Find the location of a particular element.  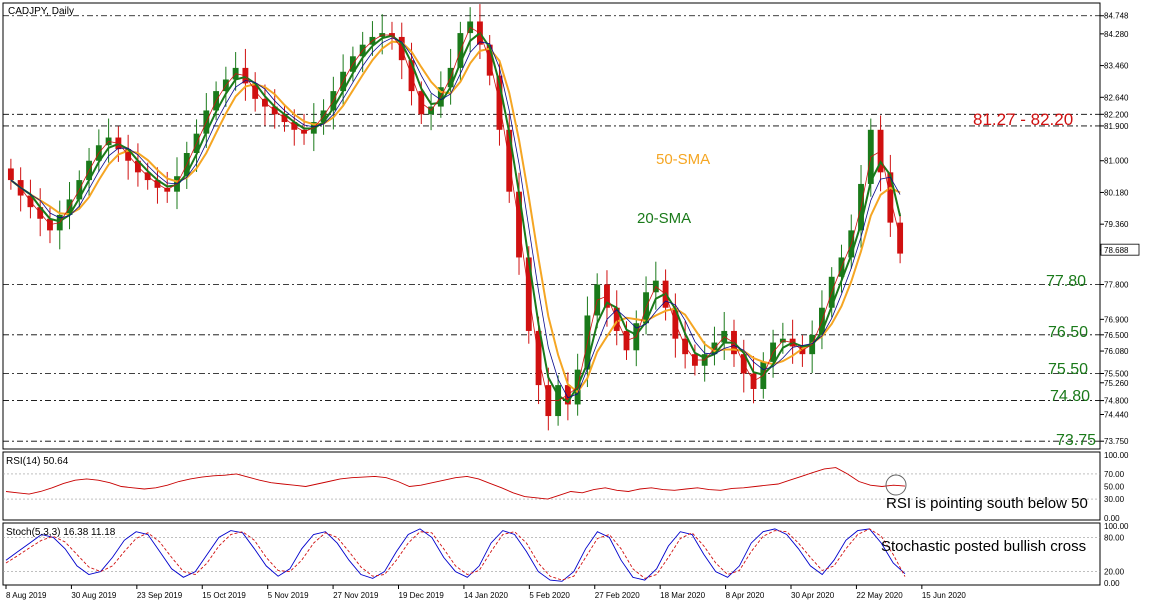

level-label-74-80: 74.80 is located at coordinates (1070, 396).